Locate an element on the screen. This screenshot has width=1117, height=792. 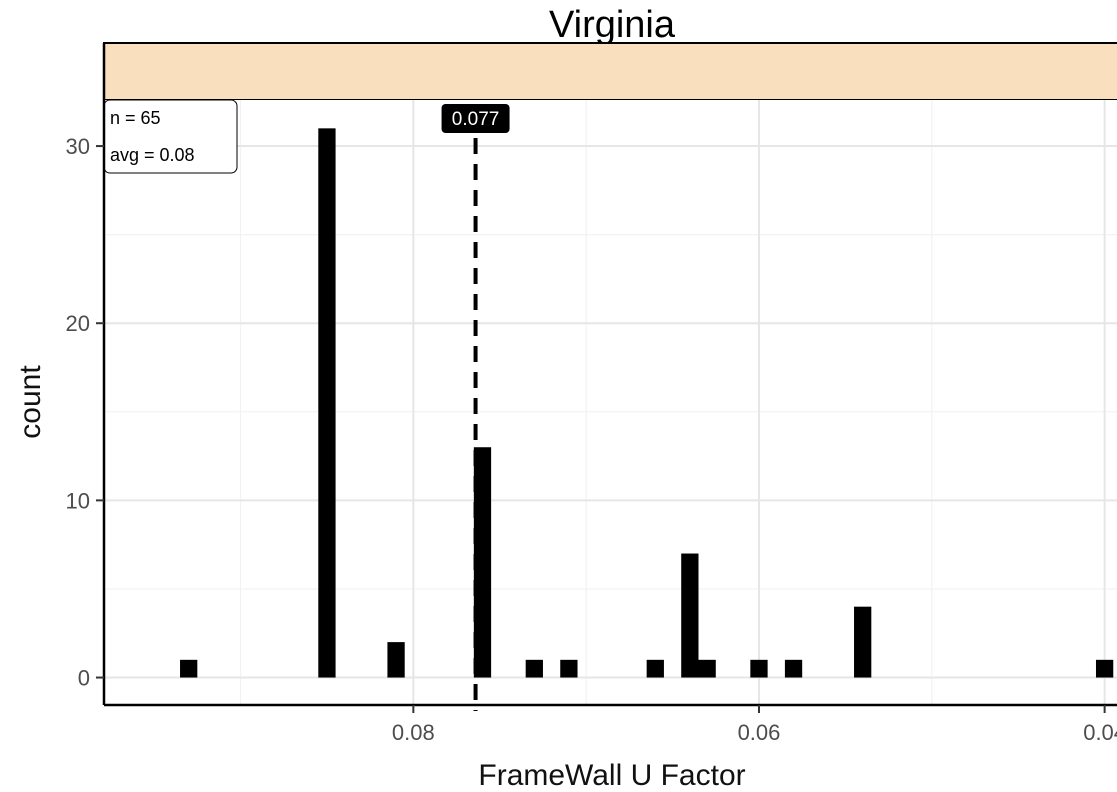
y-axis-ticks: 0 10 20 30 is located at coordinates (85, 412).